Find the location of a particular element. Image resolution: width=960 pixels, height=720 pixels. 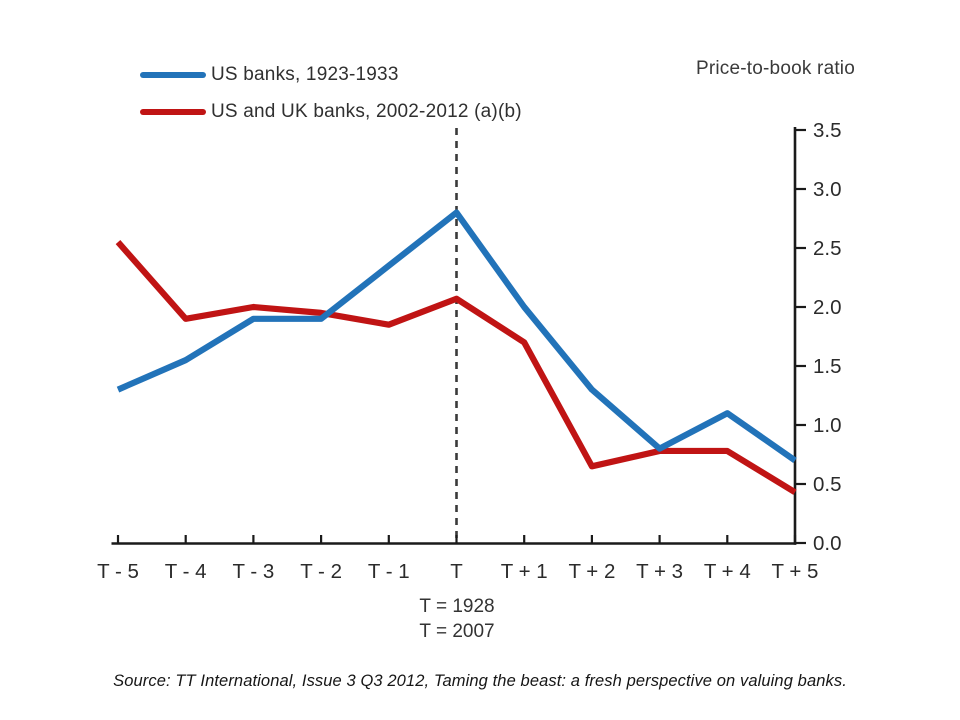

legend-swatch-blue is located at coordinates (173, 74).